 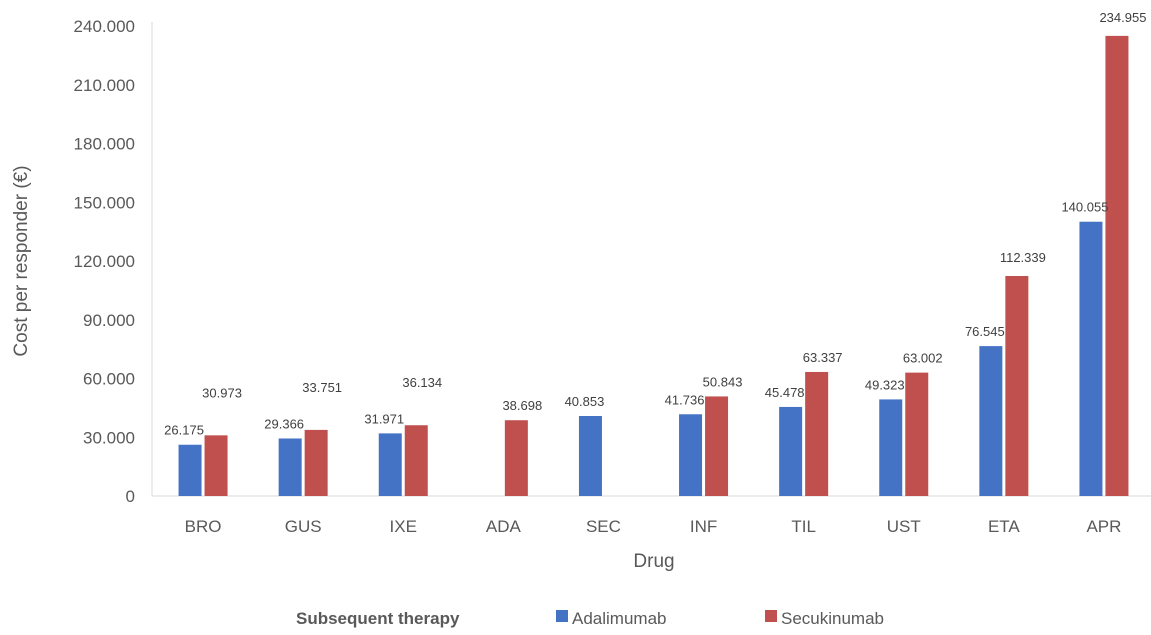 What do you see at coordinates (891, 447) in the screenshot?
I see `bar-adalimumab-ust` at bounding box center [891, 447].